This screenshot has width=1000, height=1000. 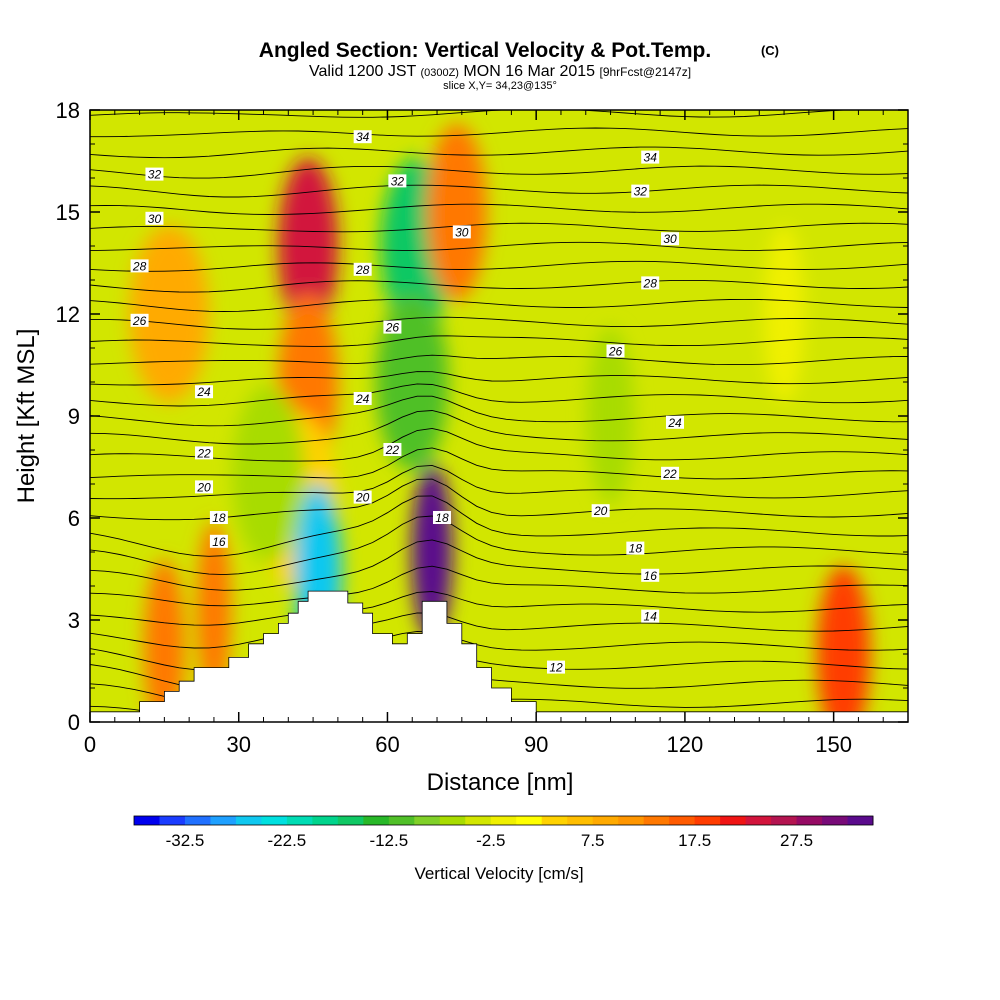 What do you see at coordinates (651, 617) in the screenshot?
I see `contour-label-text: 14` at bounding box center [651, 617].